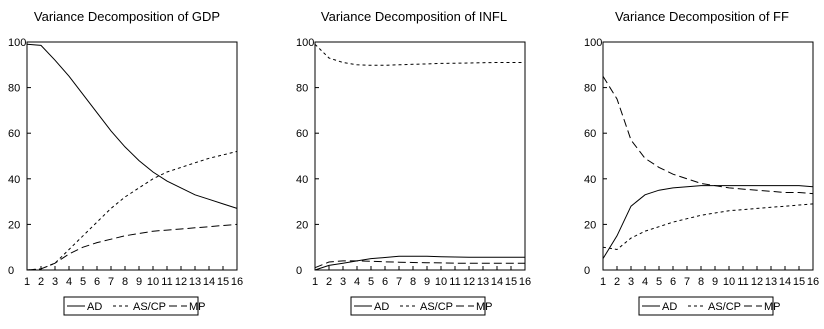 The width and height of the screenshot is (824, 329). I want to click on chart-title: Variance Decomposition of FF, so click(702, 16).